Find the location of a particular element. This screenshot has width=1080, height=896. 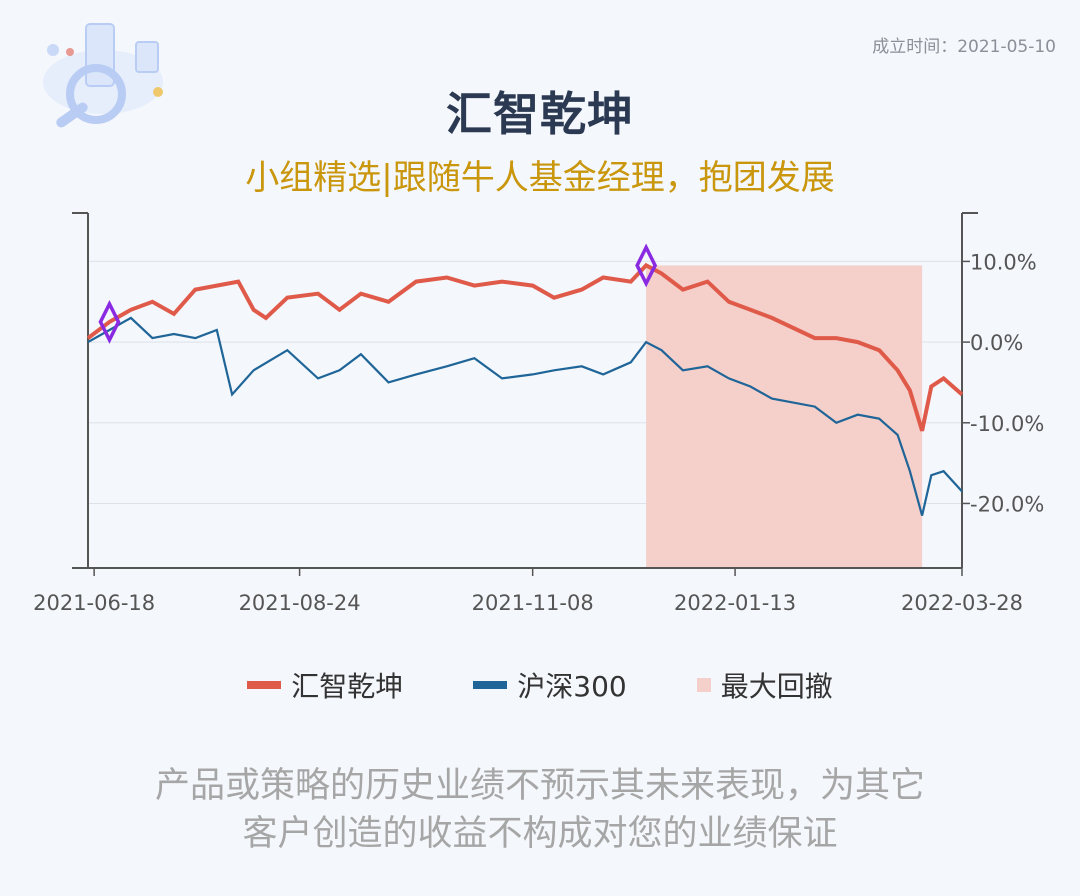

legend-item-csi300: 沪深300 is located at coordinates (550, 685).